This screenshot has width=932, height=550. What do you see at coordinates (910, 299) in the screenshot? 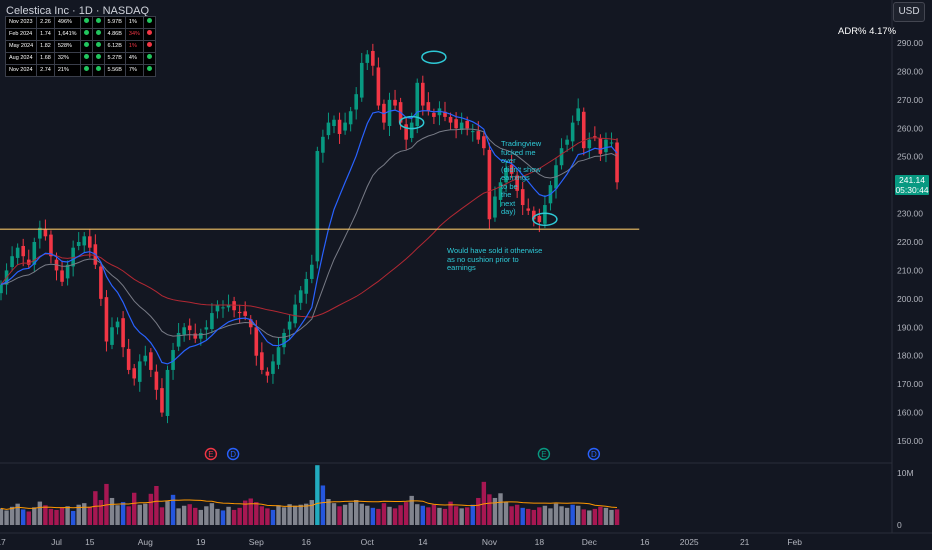
I see `y-tick-label: 200.00` at bounding box center [910, 299].